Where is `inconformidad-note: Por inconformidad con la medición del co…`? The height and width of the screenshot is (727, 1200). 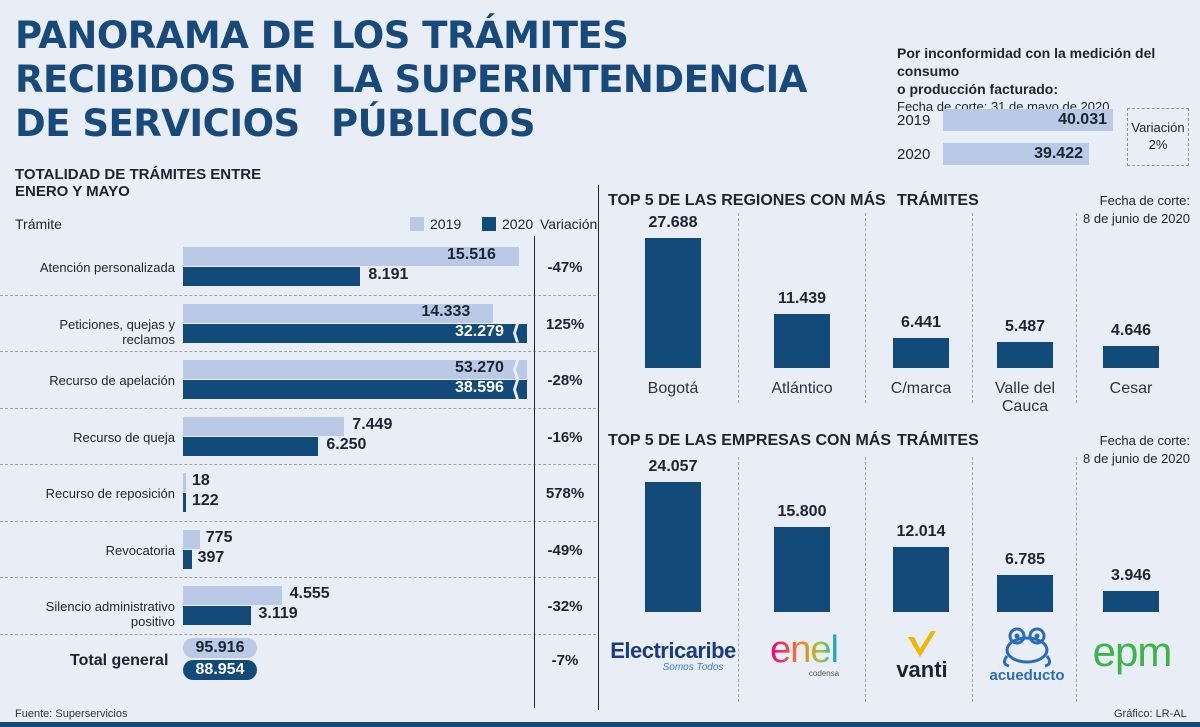 inconformidad-note: Por inconformidad con la medición del co… is located at coordinates (1048, 80).